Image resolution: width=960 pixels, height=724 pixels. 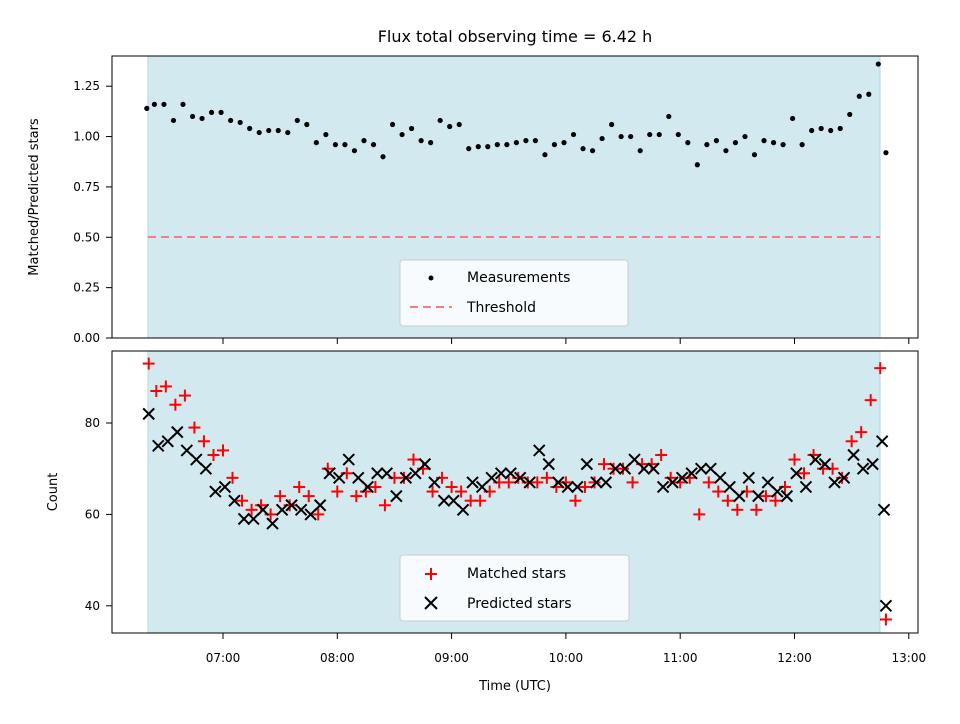 What do you see at coordinates (516, 114) in the screenshot?
I see `measurement-points` at bounding box center [516, 114].